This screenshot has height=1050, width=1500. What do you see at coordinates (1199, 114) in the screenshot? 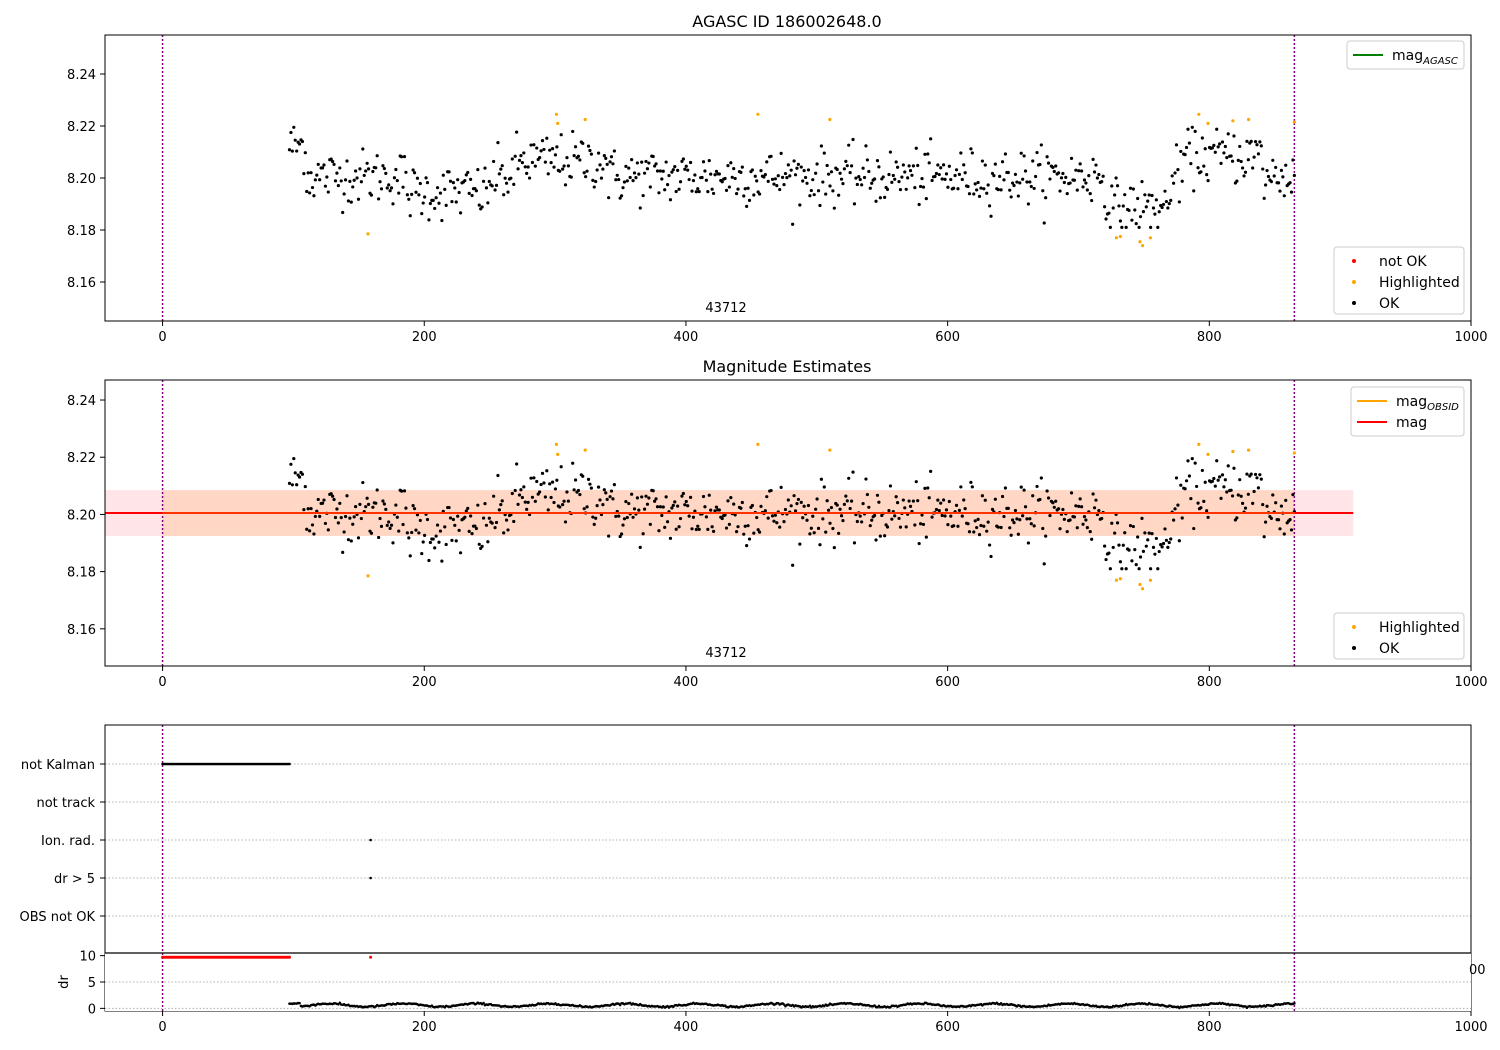
I see `agasc-highlighted-point` at bounding box center [1199, 114].